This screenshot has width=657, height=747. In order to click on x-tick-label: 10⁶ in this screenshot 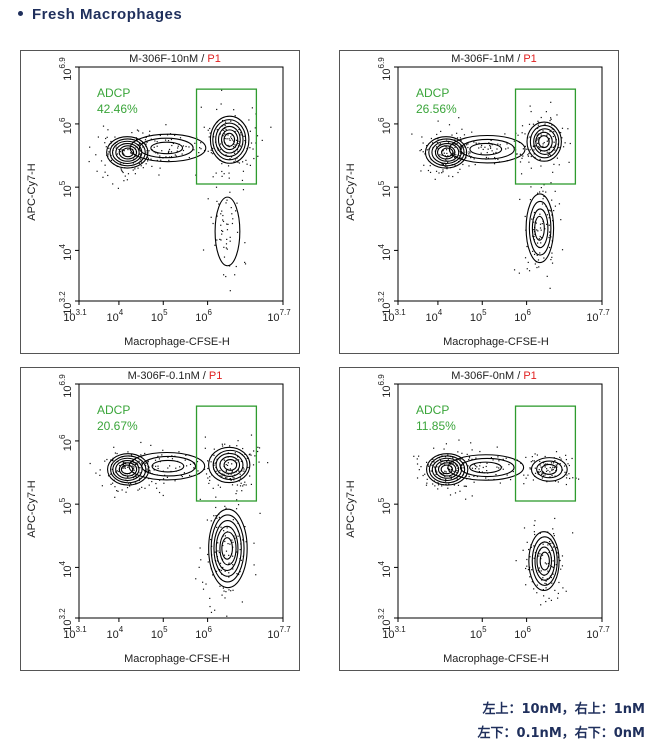, I will do `click(203, 633)`.